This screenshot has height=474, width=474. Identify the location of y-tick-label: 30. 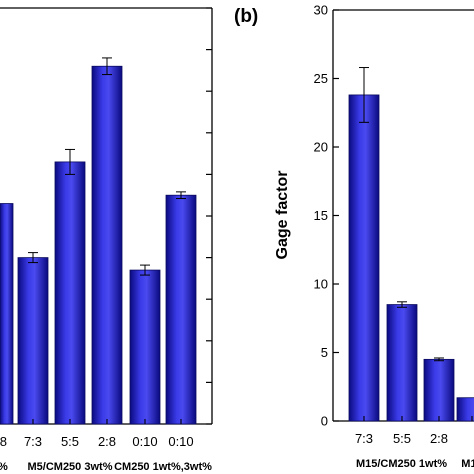
(321, 10).